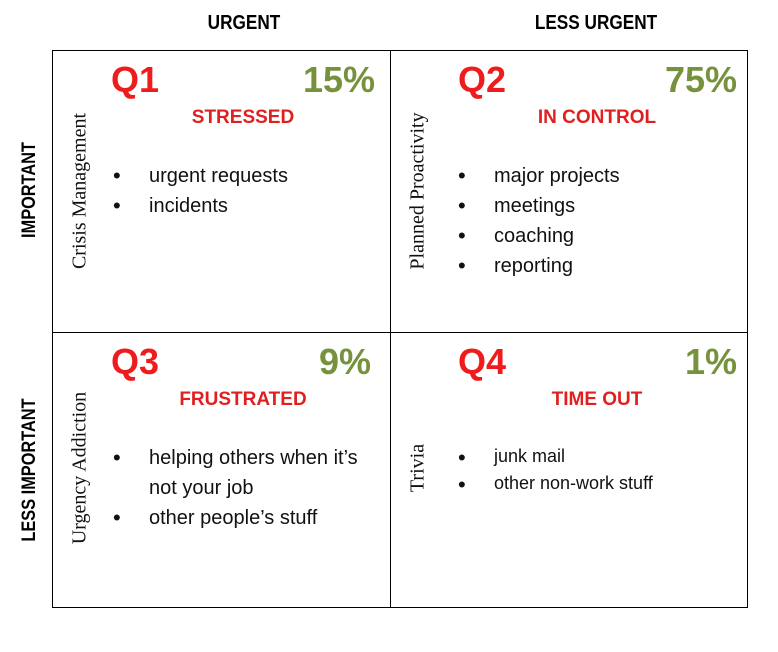 The width and height of the screenshot is (778, 652). What do you see at coordinates (79, 191) in the screenshot?
I see `side-label-crisis-management: Crisis Management` at bounding box center [79, 191].